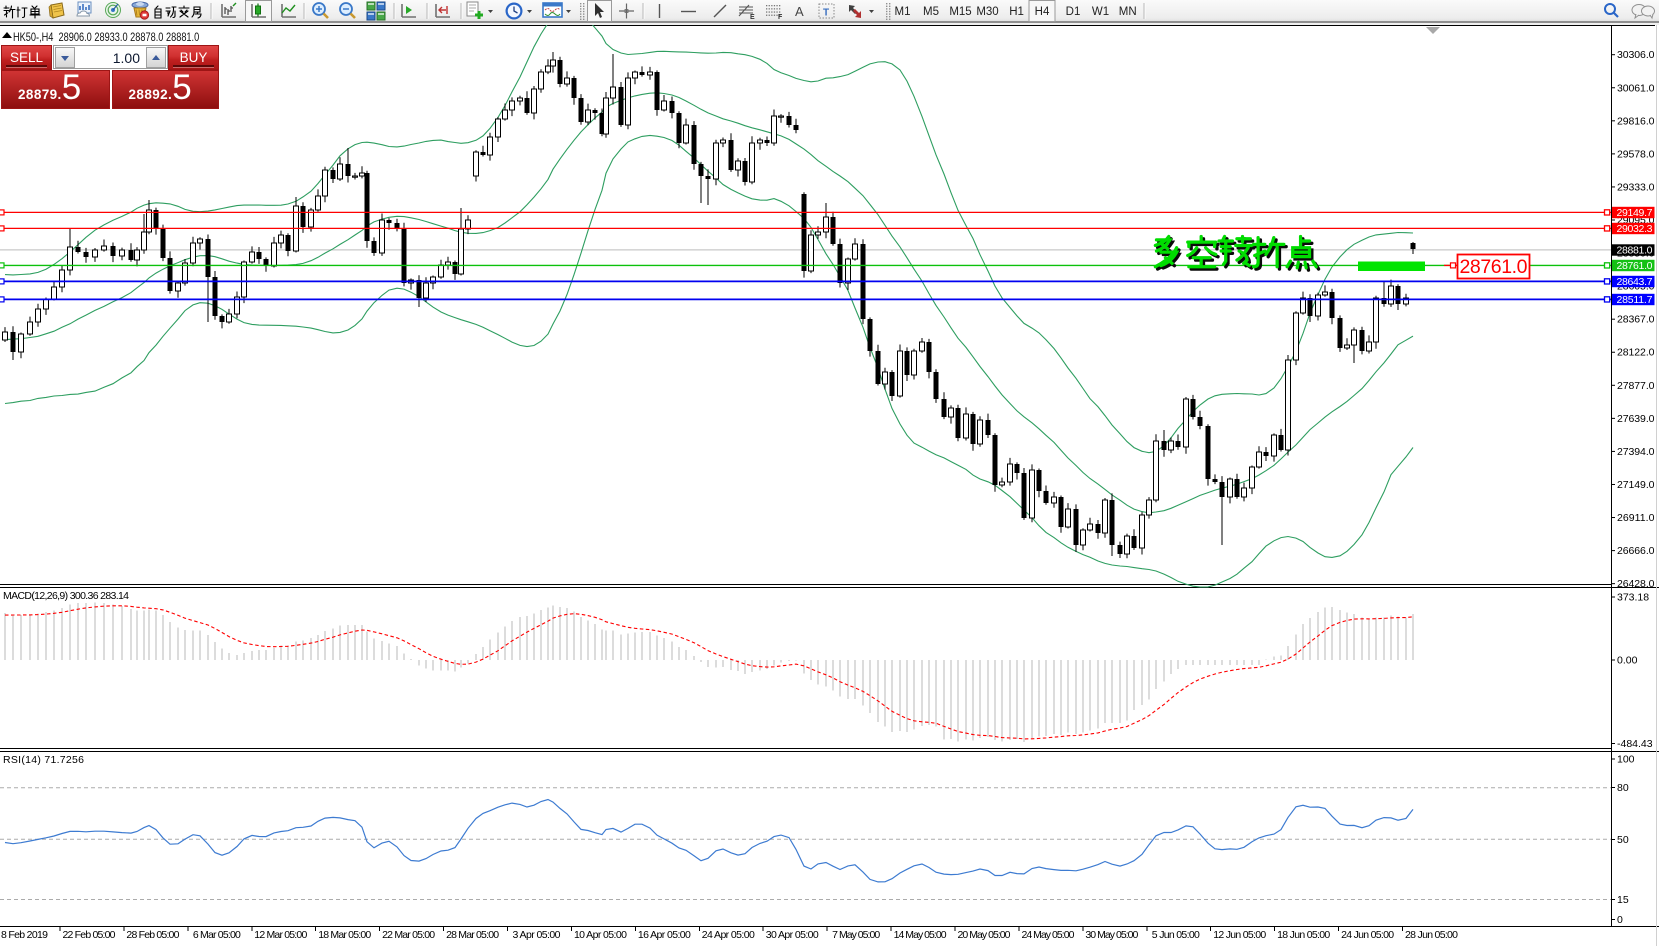 This screenshot has width=1659, height=946. Describe the element at coordinates (1431, 935) in the screenshot. I see `svg-text: 28 Jun 05:00` at that location.